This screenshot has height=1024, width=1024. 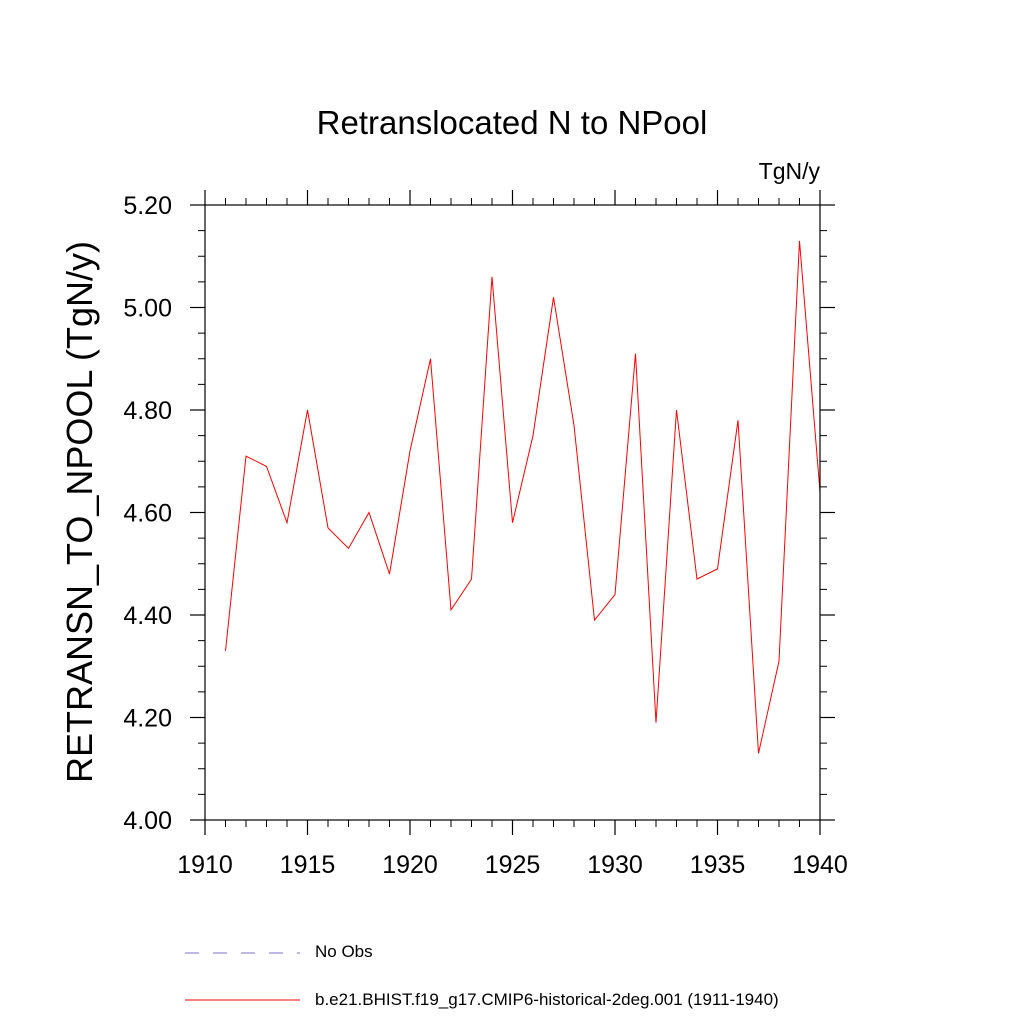 What do you see at coordinates (820, 865) in the screenshot?
I see `x-tick-label: 1940` at bounding box center [820, 865].